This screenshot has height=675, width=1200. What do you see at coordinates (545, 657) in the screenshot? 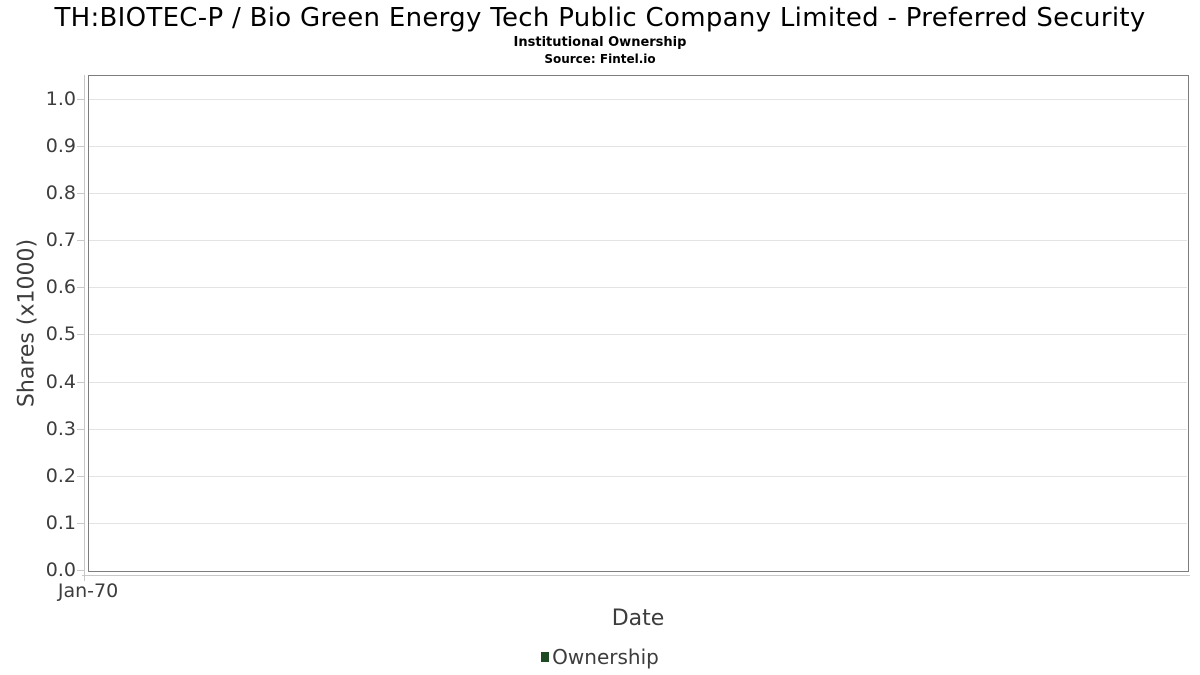
I see `legend-swatch-icon` at bounding box center [545, 657].